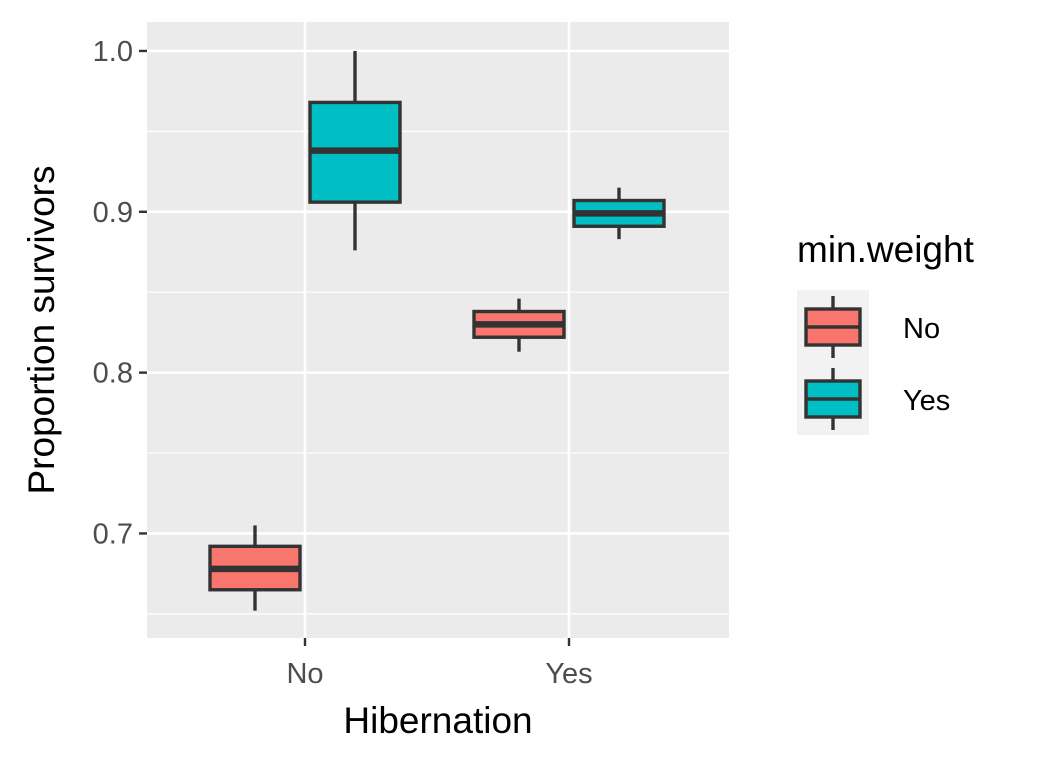 The image size is (1062, 767). I want to click on legend-label-no: No, so click(921, 329).